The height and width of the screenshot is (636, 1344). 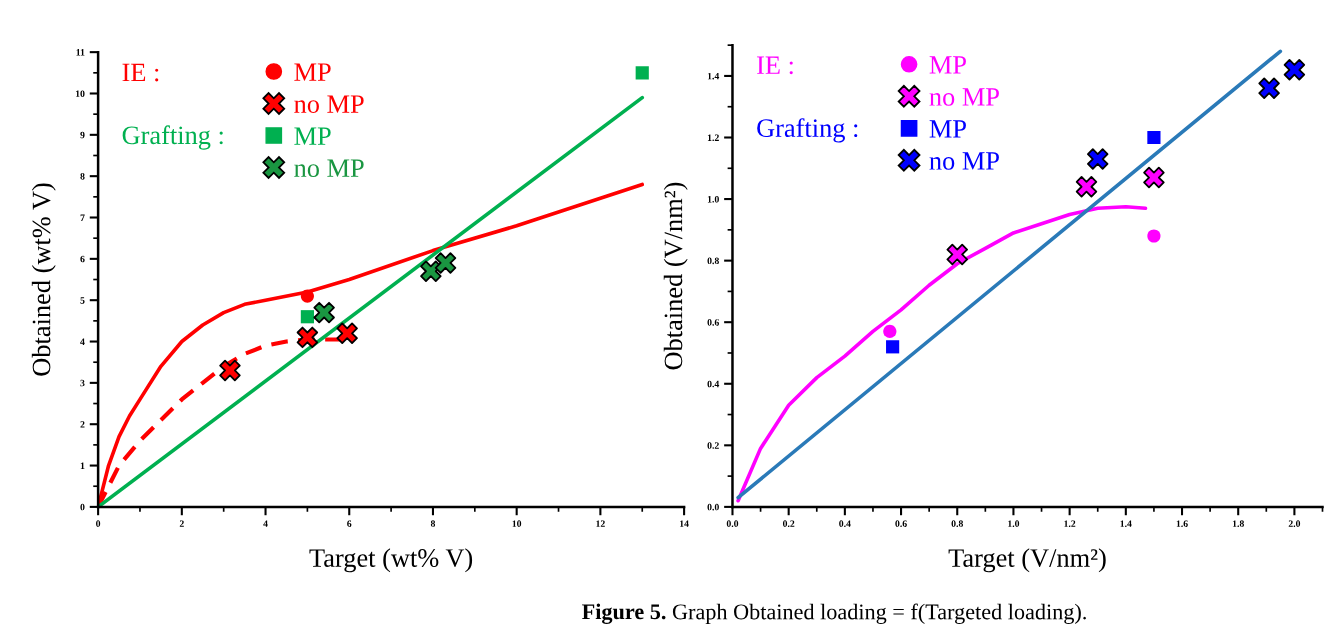 I want to click on y-tick-label: 3, so click(x=82, y=383).